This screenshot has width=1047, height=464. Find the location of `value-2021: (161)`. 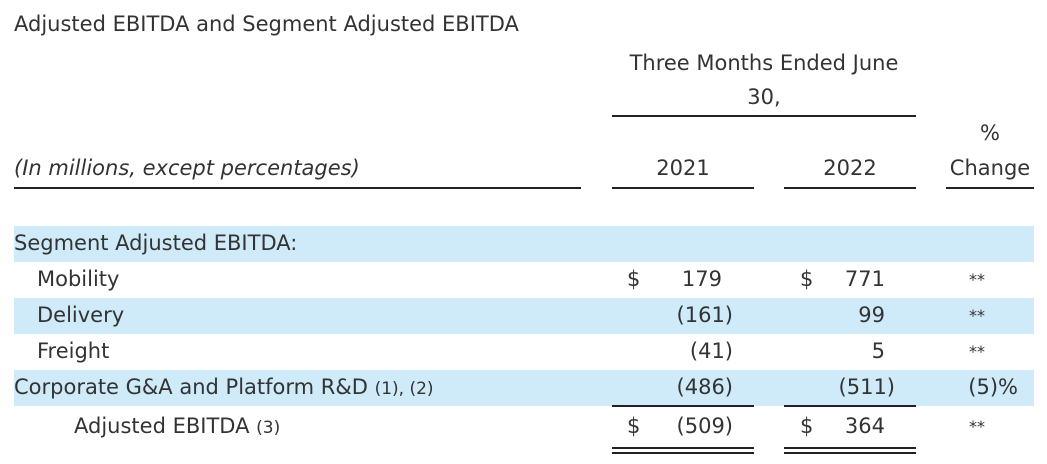

value-2021: (161) is located at coordinates (704, 315).